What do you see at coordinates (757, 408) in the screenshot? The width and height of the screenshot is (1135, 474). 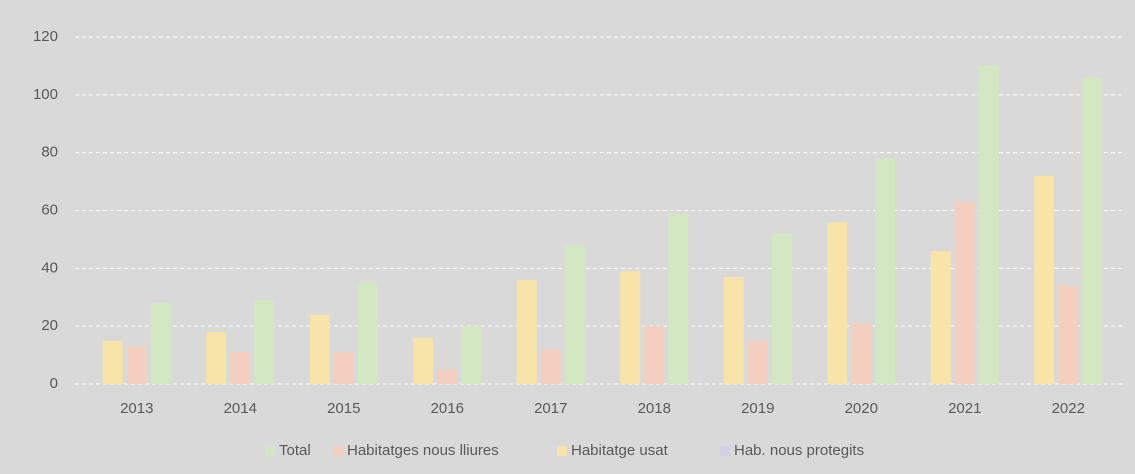 I see `x-tick-label: 2019` at bounding box center [757, 408].